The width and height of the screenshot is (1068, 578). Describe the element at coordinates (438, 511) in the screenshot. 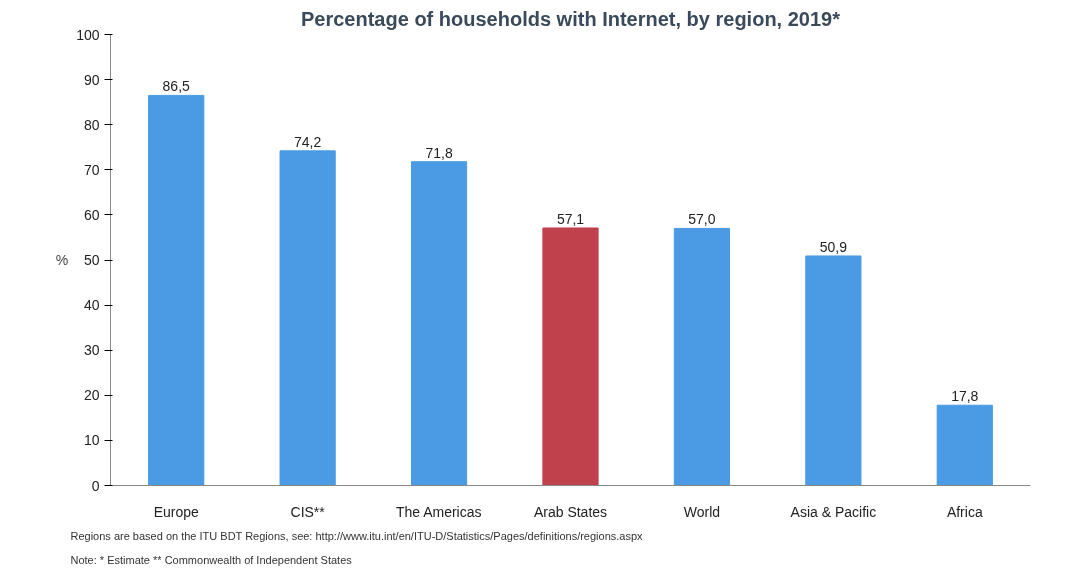

I see `x-tick-label: The Americas` at that location.